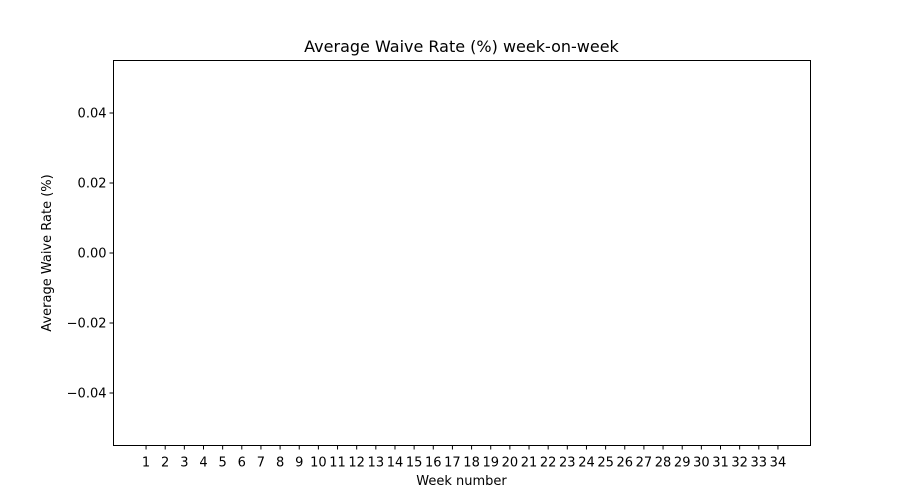  I want to click on x-tick-label: 23, so click(567, 463).